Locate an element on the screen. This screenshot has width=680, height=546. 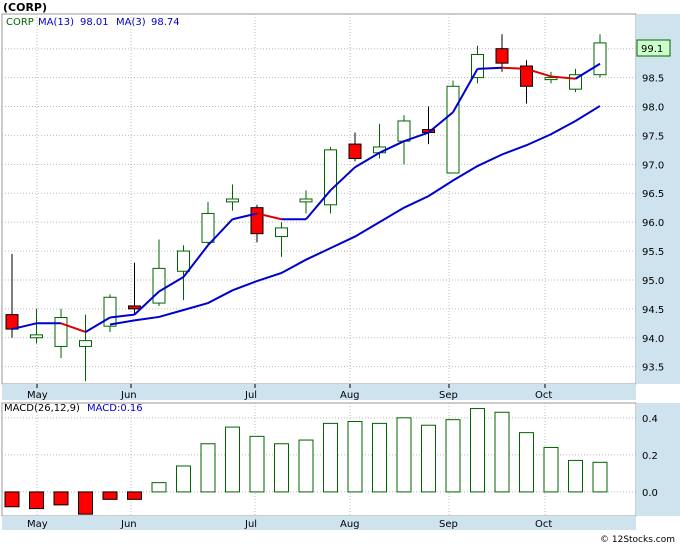
macd-y-axis-band is located at coordinates (658, 459).